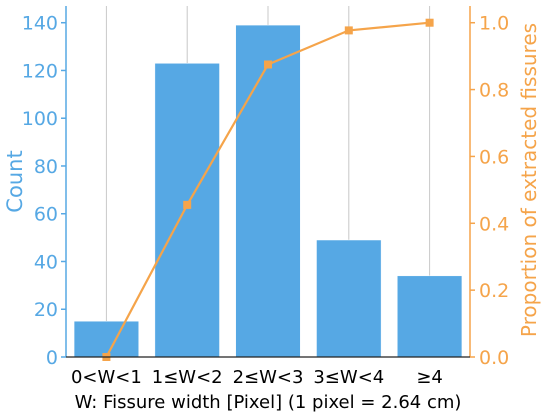 The width and height of the screenshot is (550, 419). I want to click on left-tick-label: 0, so click(52, 358).